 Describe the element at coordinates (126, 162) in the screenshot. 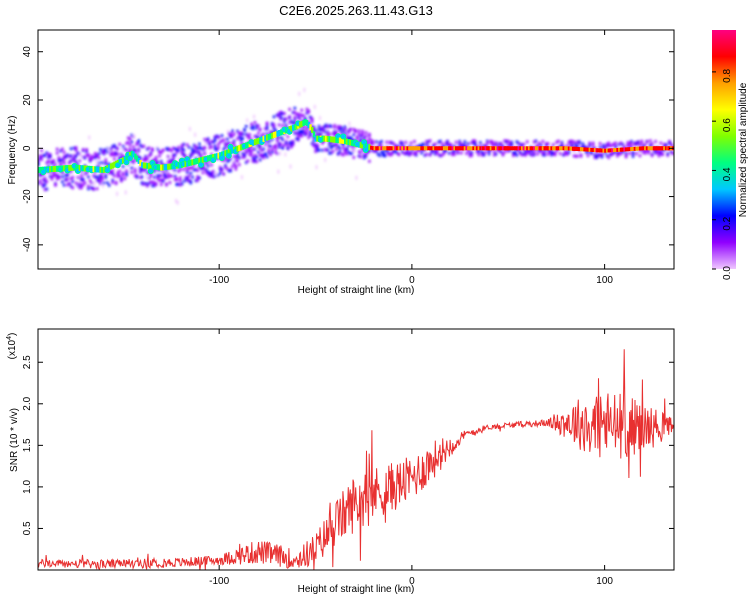

I see `spectrogram-peak-dot` at that location.